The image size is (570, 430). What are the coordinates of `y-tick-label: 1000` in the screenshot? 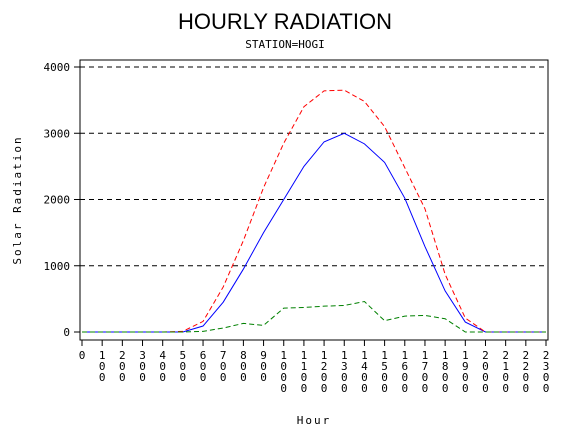 It's located at (57, 266).